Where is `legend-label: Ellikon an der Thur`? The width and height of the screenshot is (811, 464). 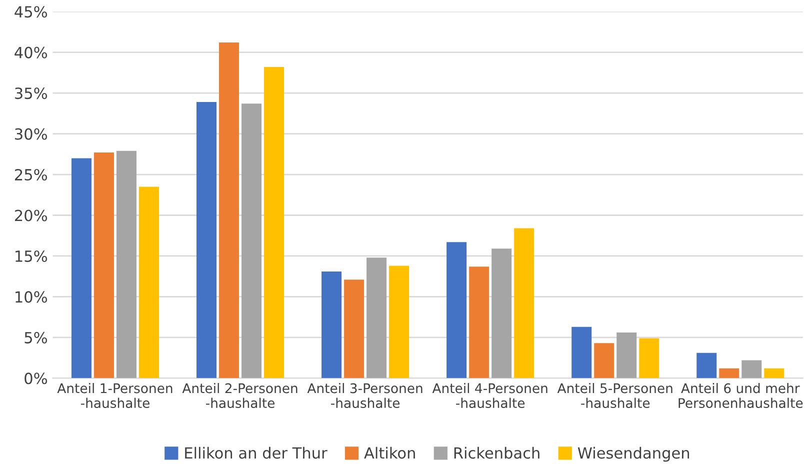
legend-label: Ellikon an der Thur is located at coordinates (256, 452).